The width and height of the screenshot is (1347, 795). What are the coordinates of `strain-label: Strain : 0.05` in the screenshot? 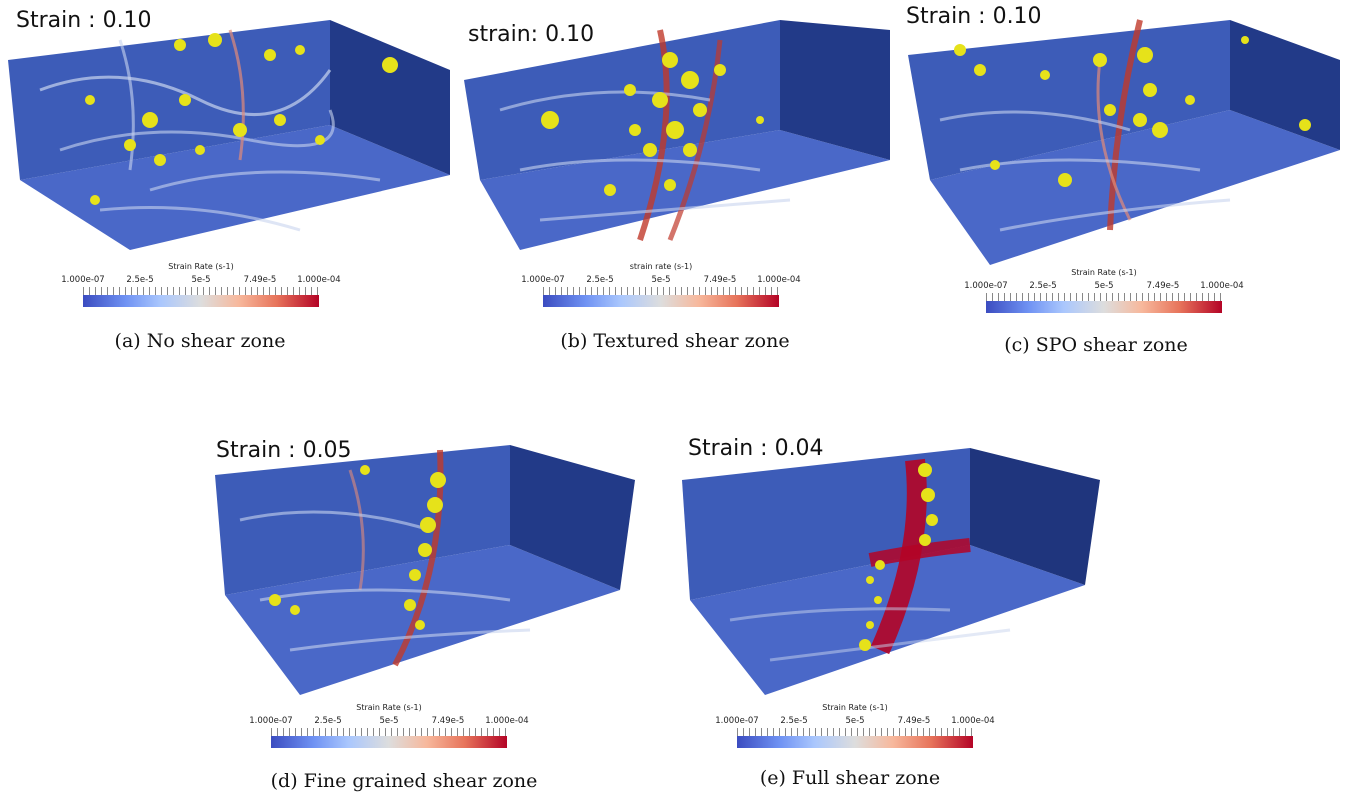 It's located at (284, 450).